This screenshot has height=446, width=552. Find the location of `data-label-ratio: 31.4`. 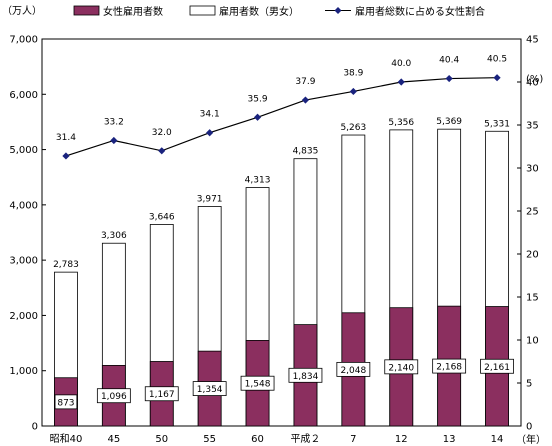

data-label-ratio: 31.4 is located at coordinates (66, 138).